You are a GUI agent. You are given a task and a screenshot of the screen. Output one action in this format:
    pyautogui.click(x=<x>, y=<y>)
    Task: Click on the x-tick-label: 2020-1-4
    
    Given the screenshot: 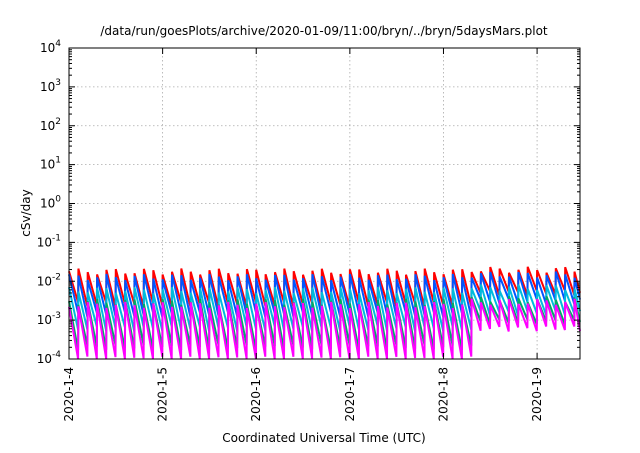 What is the action you would take?
    pyautogui.click(x=69, y=394)
    